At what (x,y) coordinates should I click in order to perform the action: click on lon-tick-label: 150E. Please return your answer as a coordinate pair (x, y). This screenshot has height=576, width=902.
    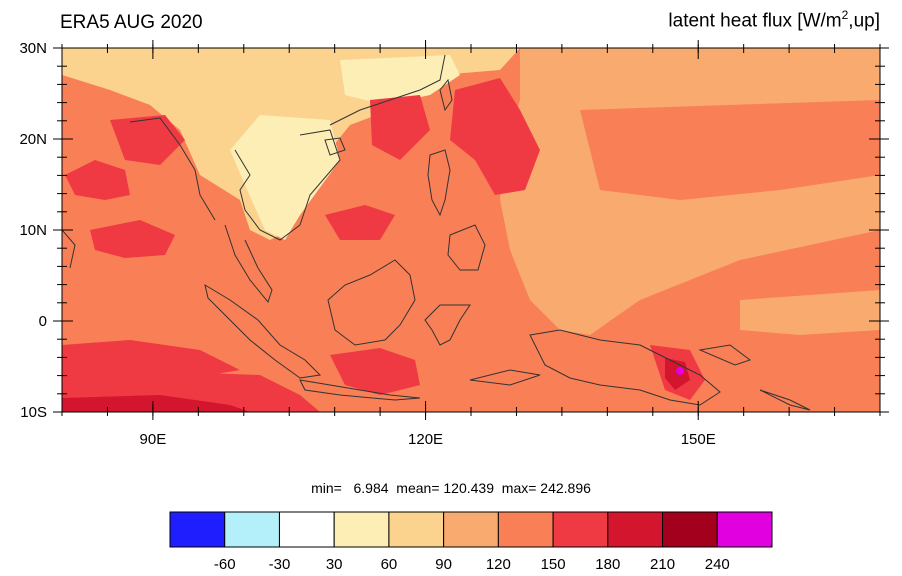
    Looking at the image, I should click on (698, 439).